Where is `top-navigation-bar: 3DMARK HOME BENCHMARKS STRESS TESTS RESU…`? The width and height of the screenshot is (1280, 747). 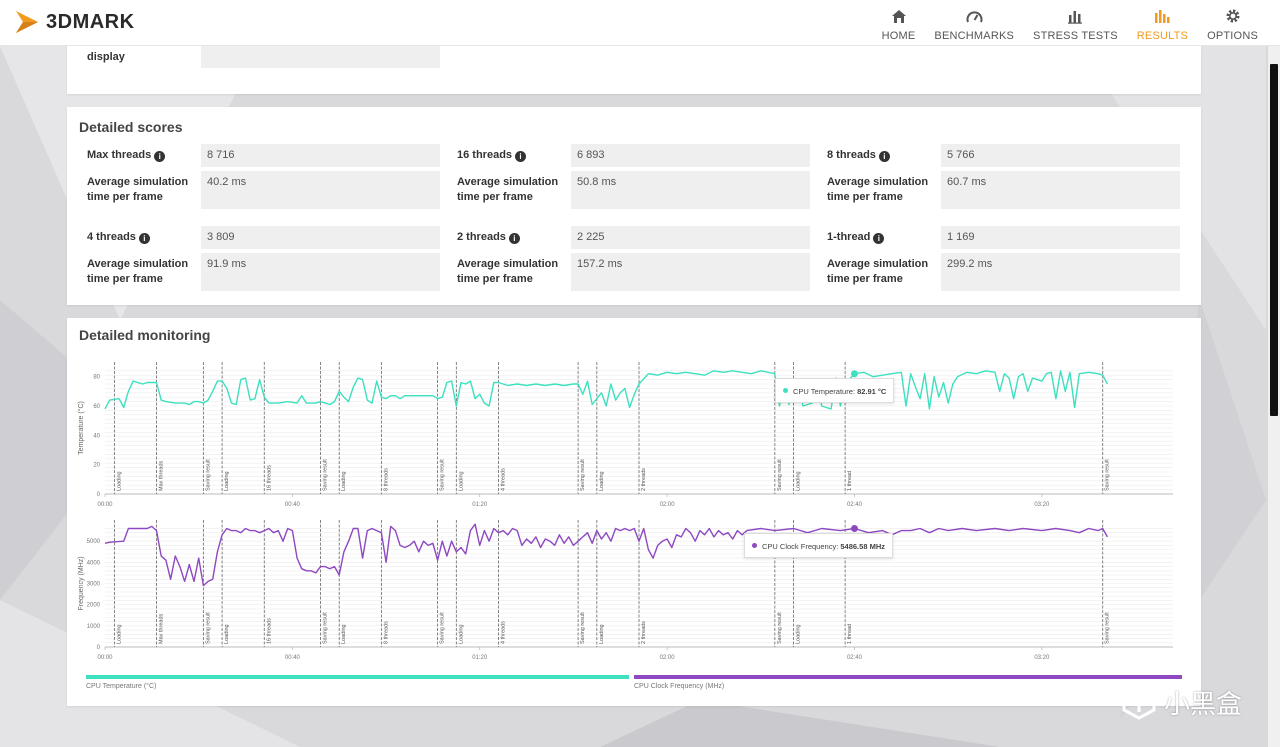 top-navigation-bar: 3DMARK HOME BENCHMARKS STRESS TESTS RESU… is located at coordinates (640, 23).